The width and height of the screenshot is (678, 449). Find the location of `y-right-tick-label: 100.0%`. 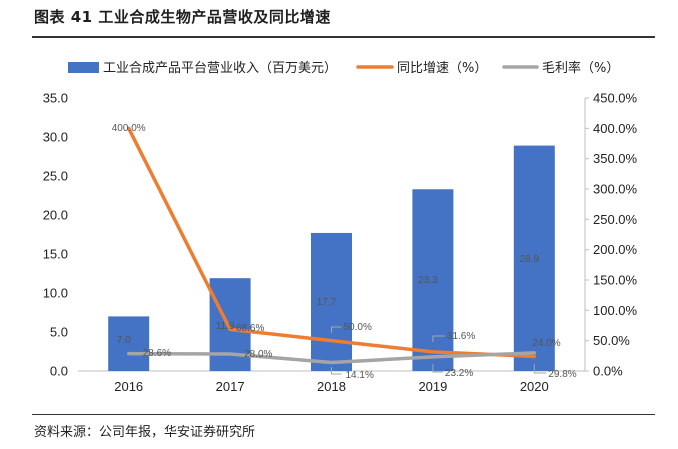

y-right-tick-label: 100.0% is located at coordinates (615, 310).